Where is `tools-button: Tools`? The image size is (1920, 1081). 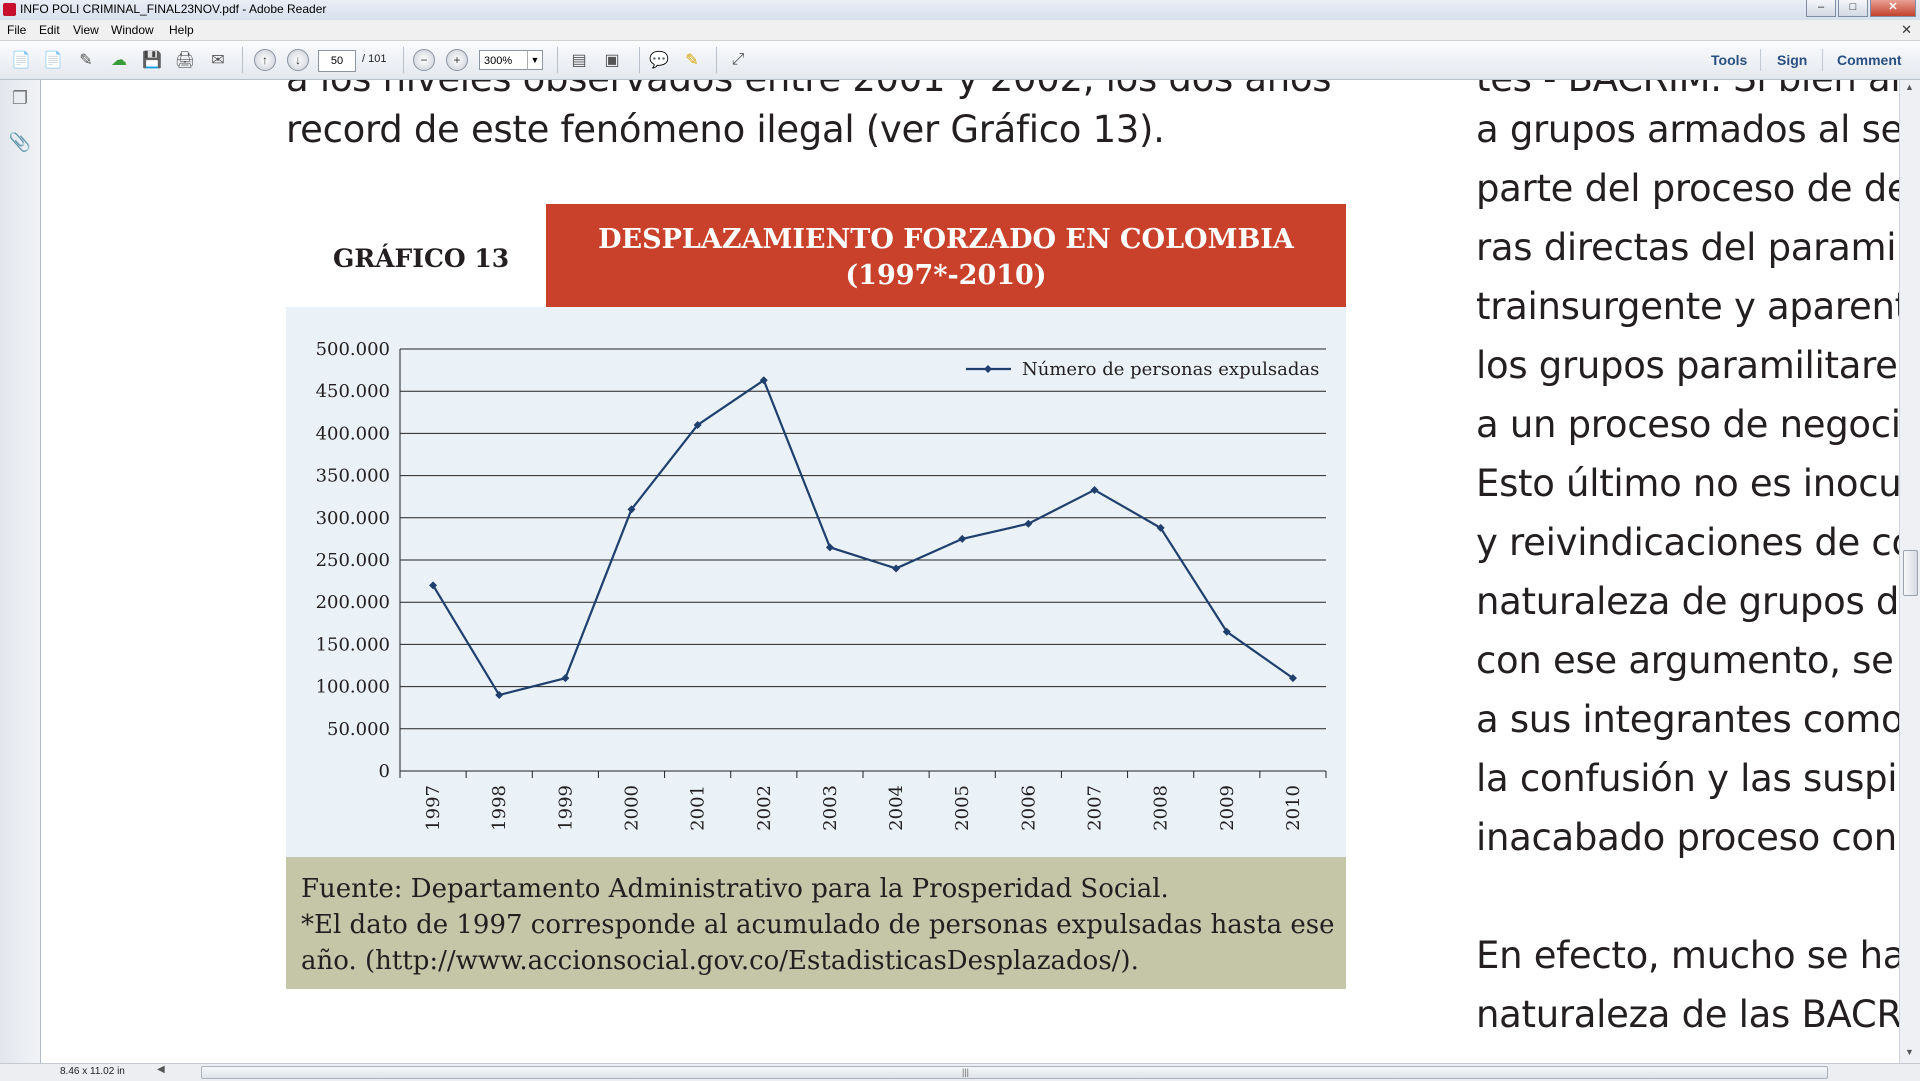 tools-button: Tools is located at coordinates (1729, 60).